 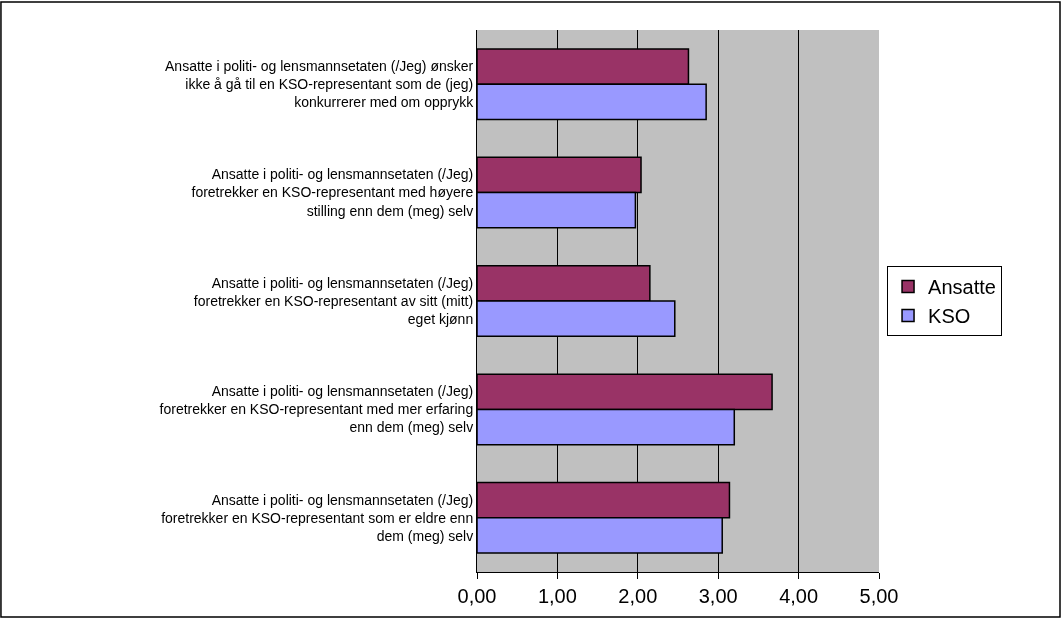 I want to click on legend-label: Ansatte, so click(x=962, y=287).